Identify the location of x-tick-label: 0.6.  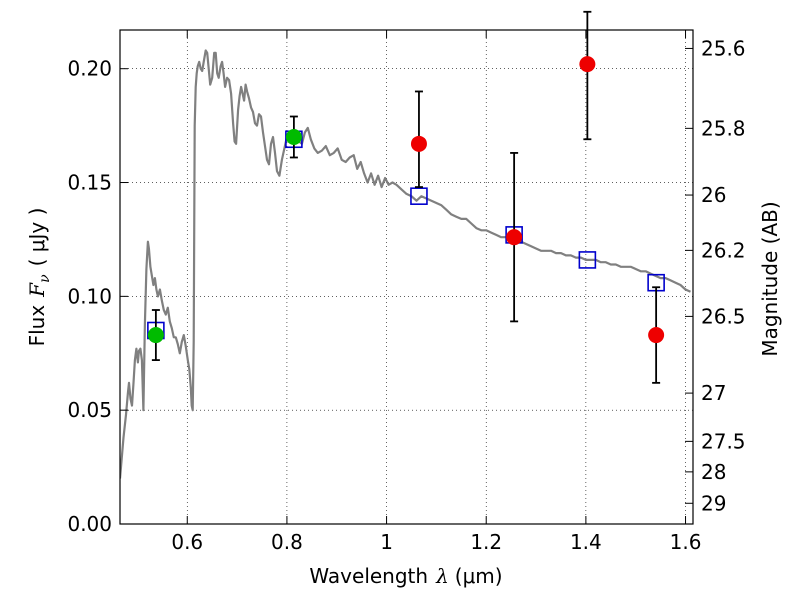
(187, 542).